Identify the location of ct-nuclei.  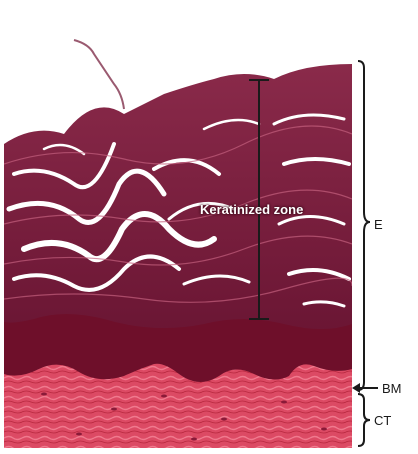
(184, 416).